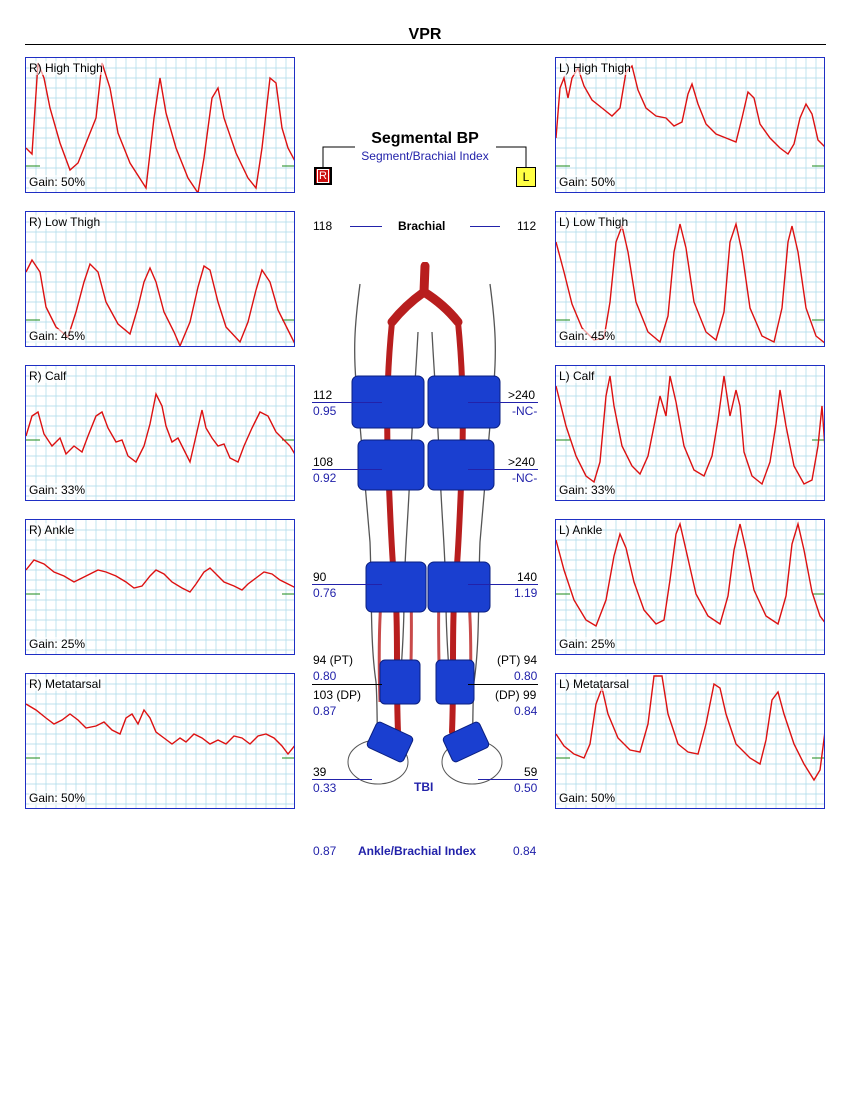 The image size is (850, 1100). I want to click on waveform-left-calf: L) Calf Gain: 33%, so click(690, 433).